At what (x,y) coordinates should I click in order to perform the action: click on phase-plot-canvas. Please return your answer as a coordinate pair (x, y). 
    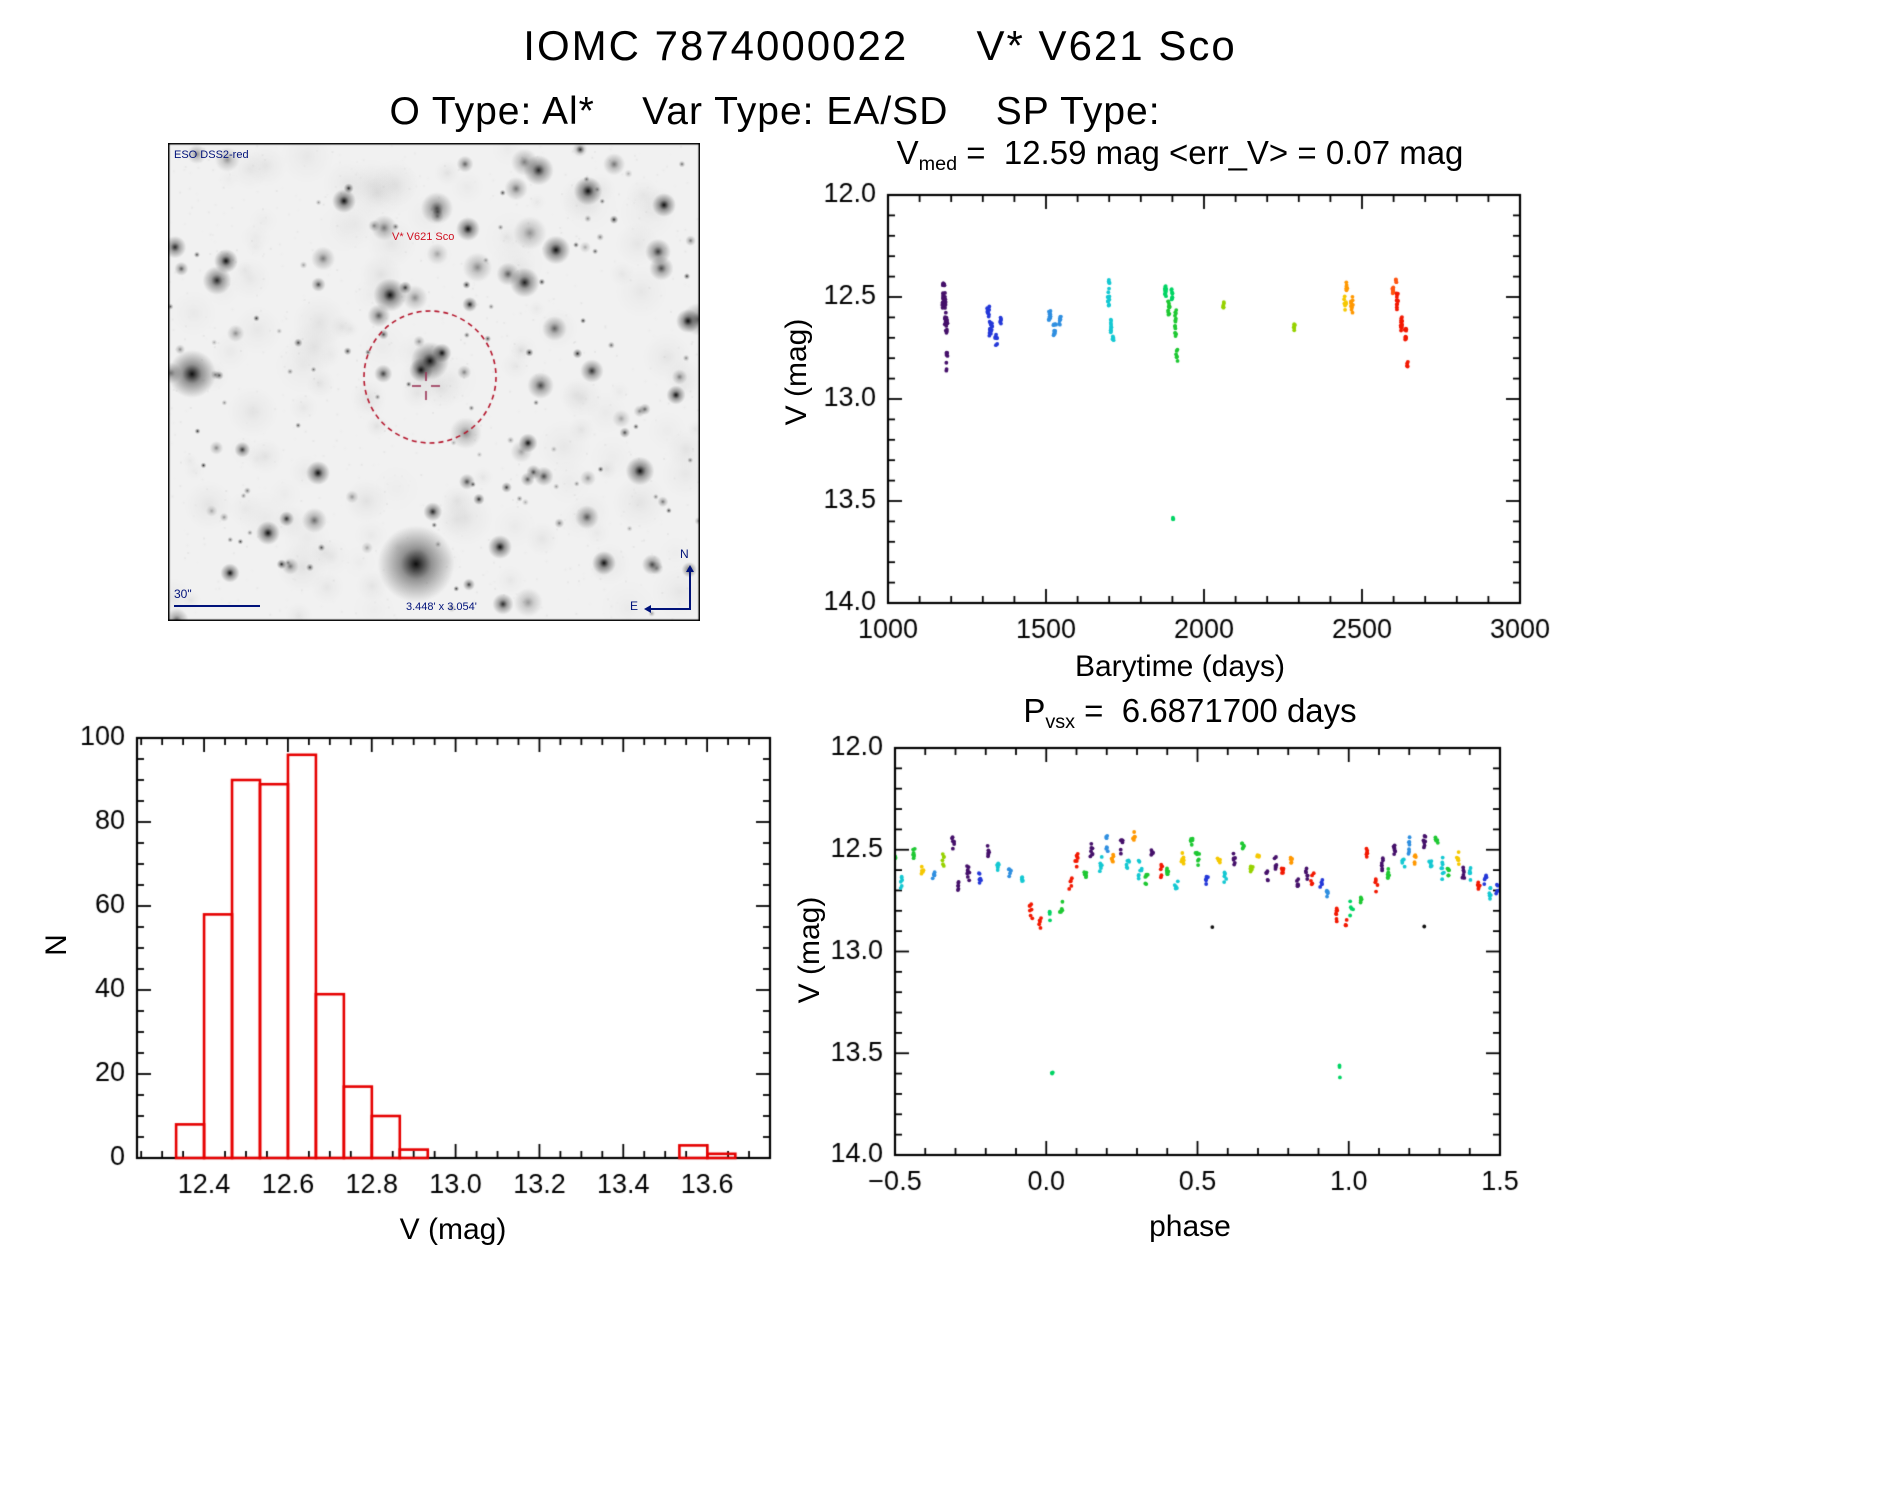
    Looking at the image, I should click on (1190, 990).